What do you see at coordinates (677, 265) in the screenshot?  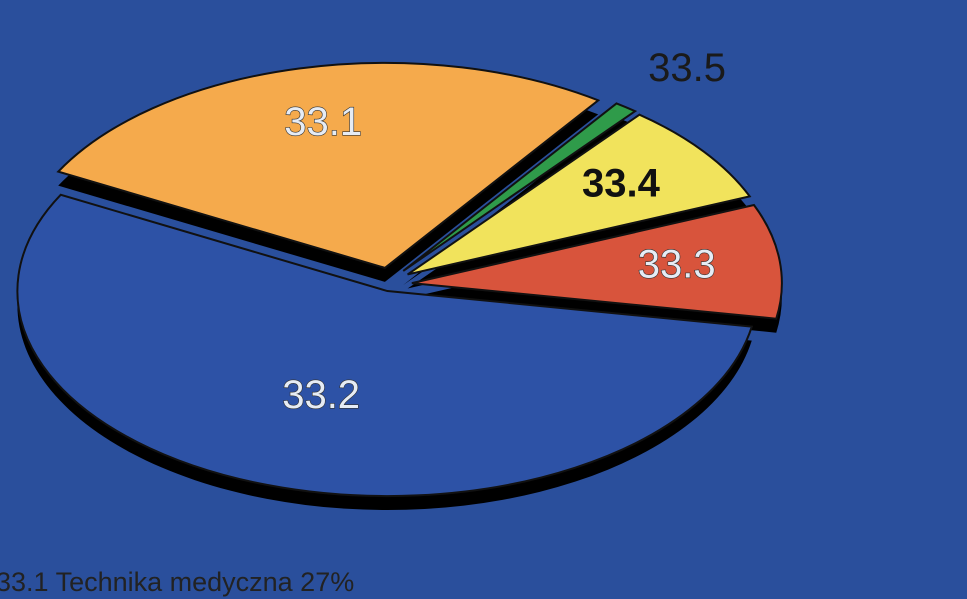 I see `slice-label: 33.3` at bounding box center [677, 265].